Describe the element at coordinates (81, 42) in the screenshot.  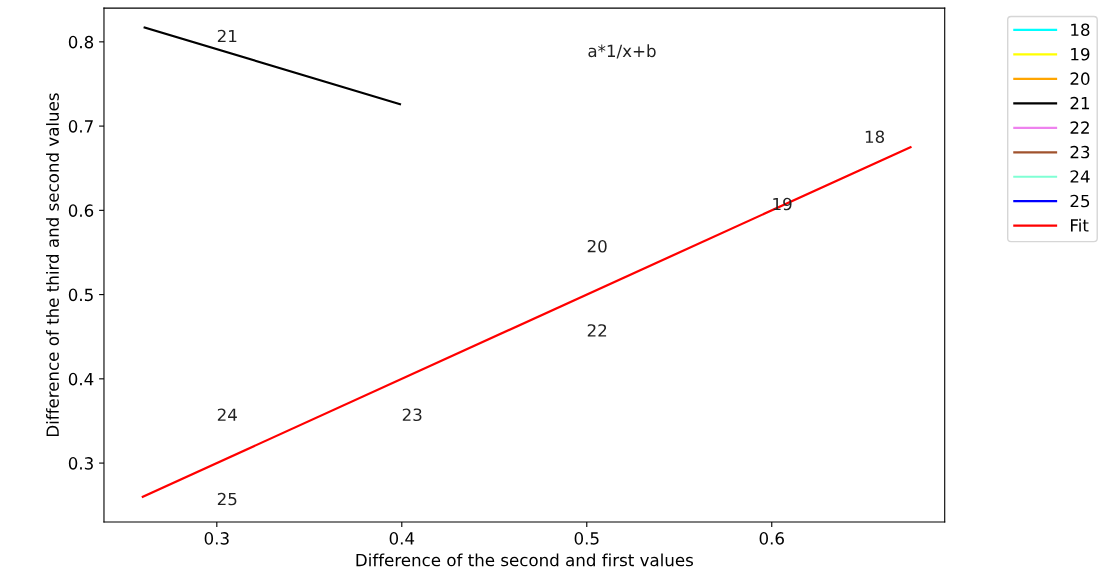
I see `y-tick-label: 0.8` at that location.